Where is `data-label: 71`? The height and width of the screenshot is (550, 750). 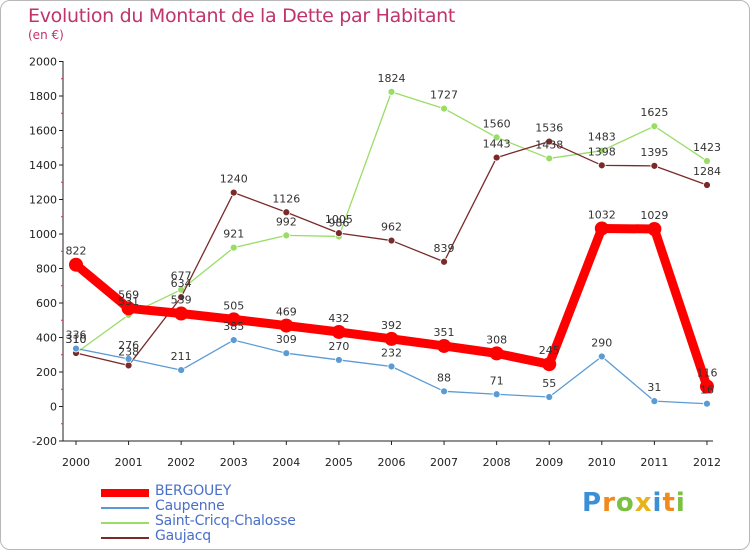 data-label: 71 is located at coordinates (497, 380).